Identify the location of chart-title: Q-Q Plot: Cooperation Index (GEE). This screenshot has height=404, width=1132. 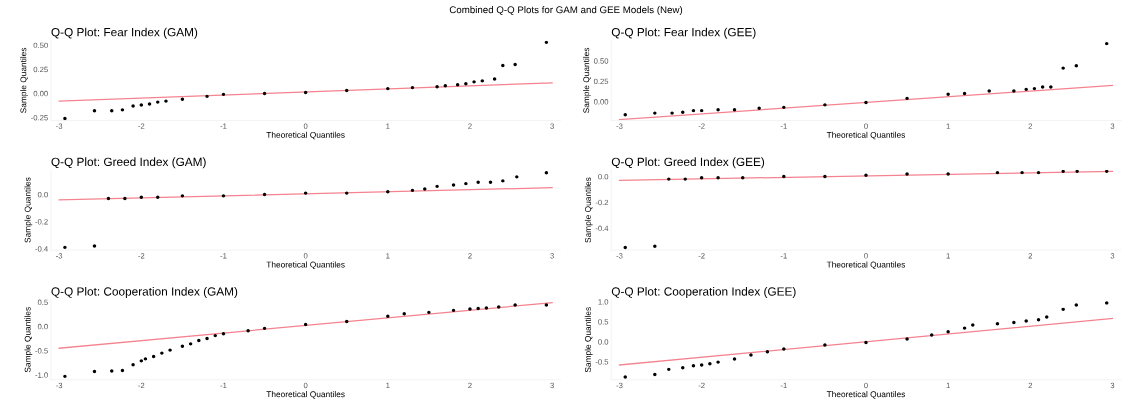
(703, 293).